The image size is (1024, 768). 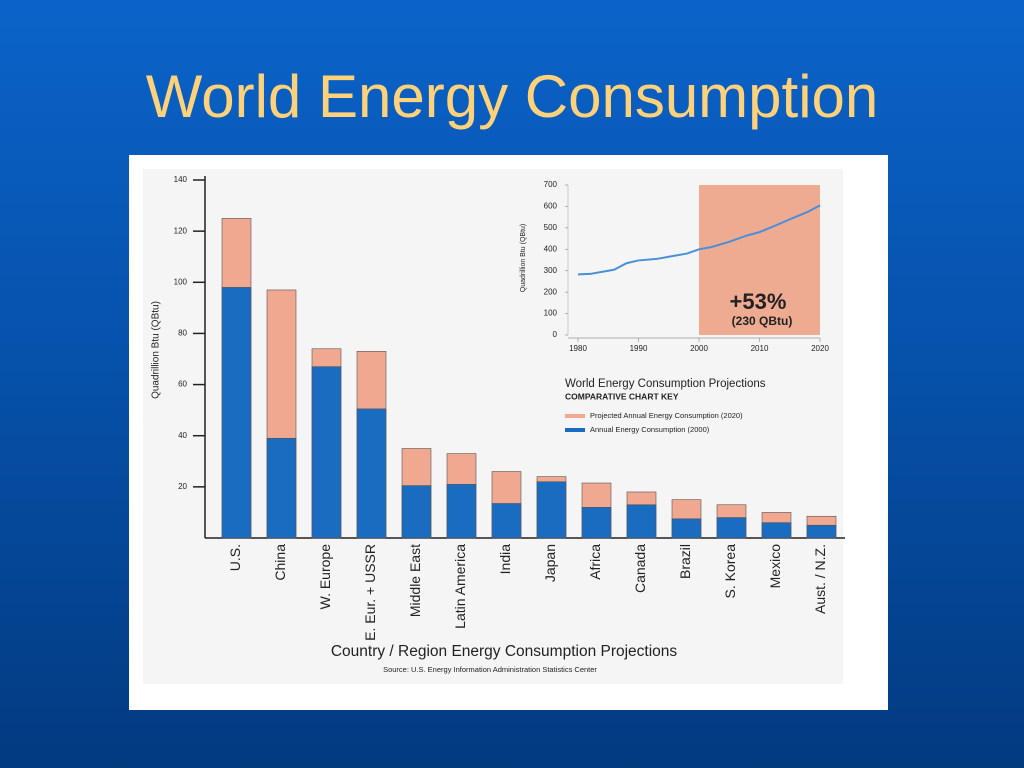 I want to click on legend-label: Annual Energy Consumption (2000), so click(x=650, y=429).